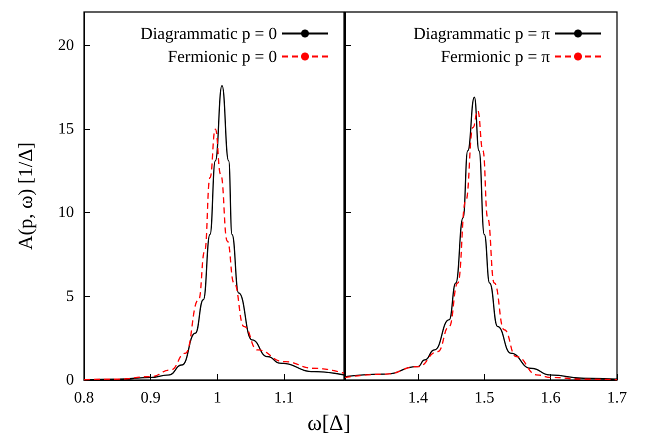 Image resolution: width=646 pixels, height=443 pixels. Describe the element at coordinates (495, 56) in the screenshot. I see `legend-label: Fermionic p = π` at that location.